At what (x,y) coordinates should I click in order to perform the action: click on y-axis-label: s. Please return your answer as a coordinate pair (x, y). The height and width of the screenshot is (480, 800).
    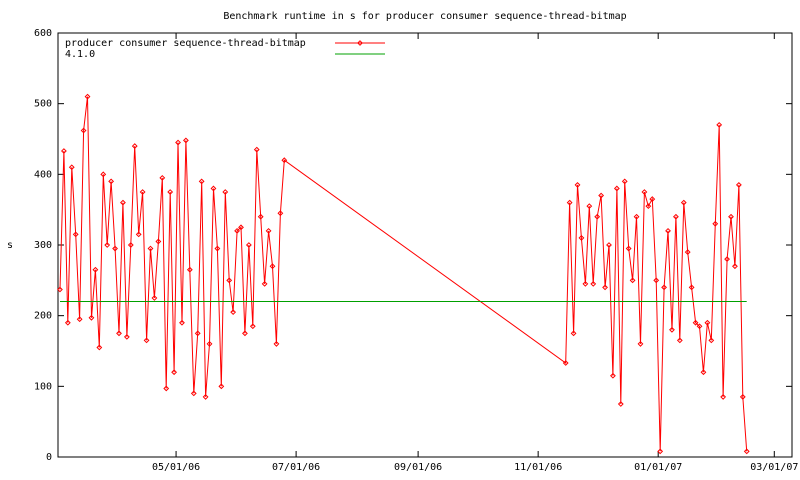
    Looking at the image, I should click on (10, 245).